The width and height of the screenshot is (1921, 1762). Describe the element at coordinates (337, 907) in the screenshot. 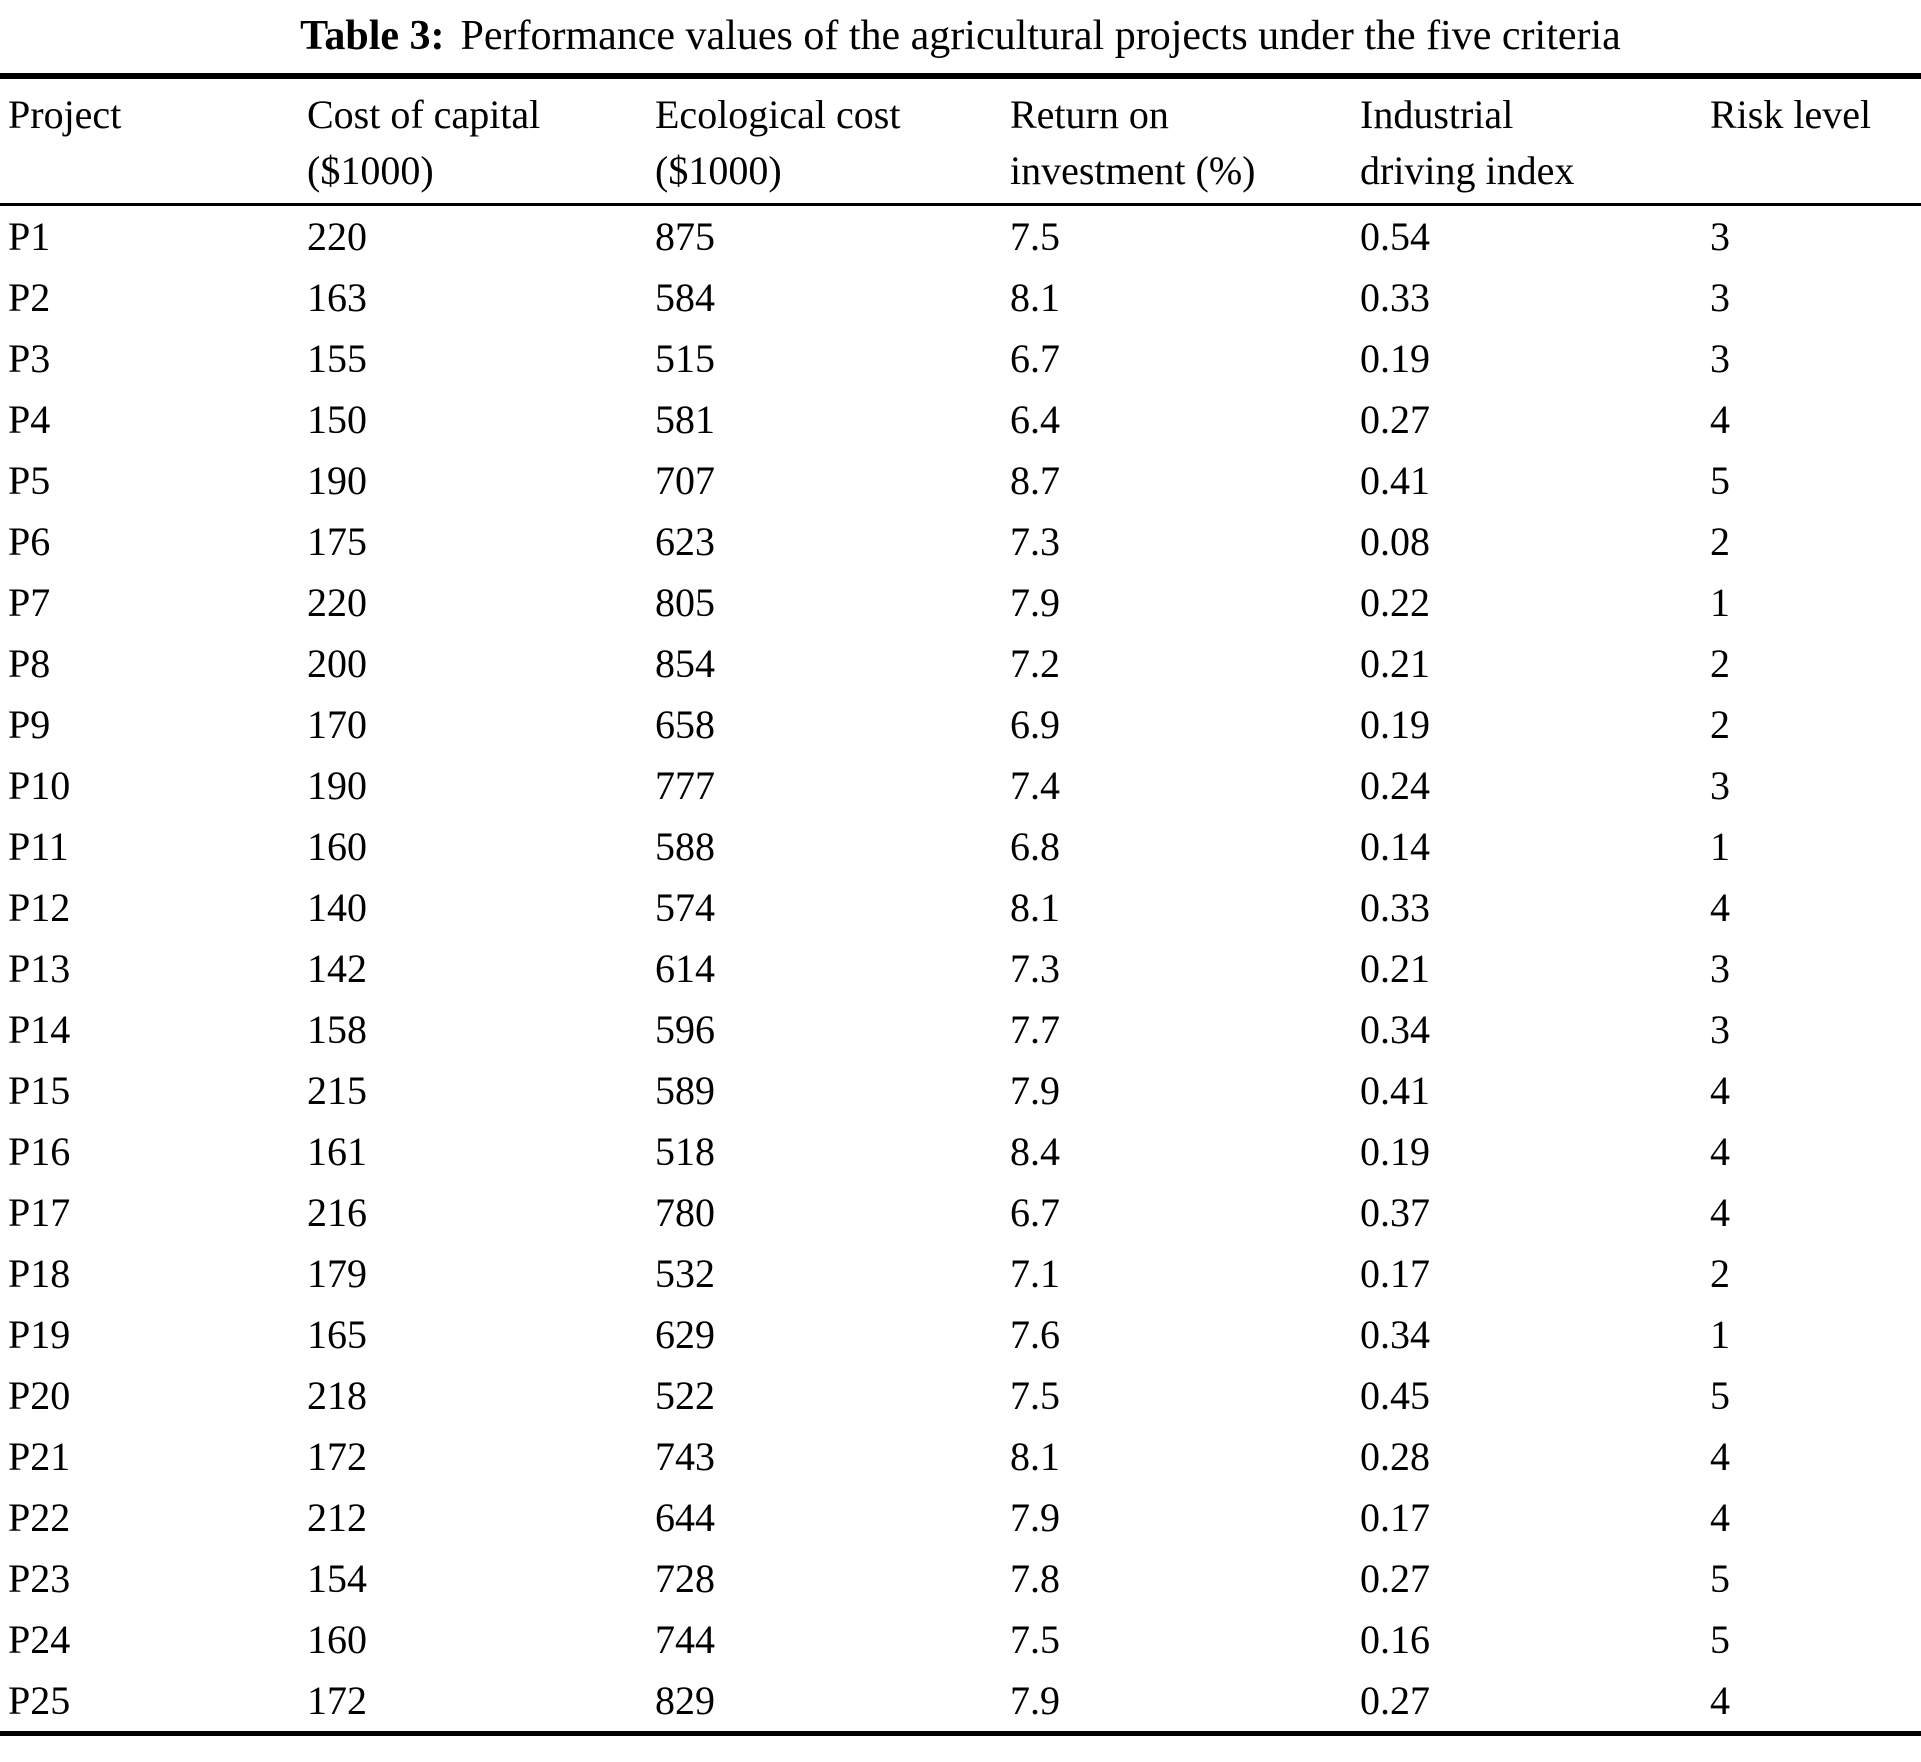

I see `cell-cost-of-capital: 140` at that location.